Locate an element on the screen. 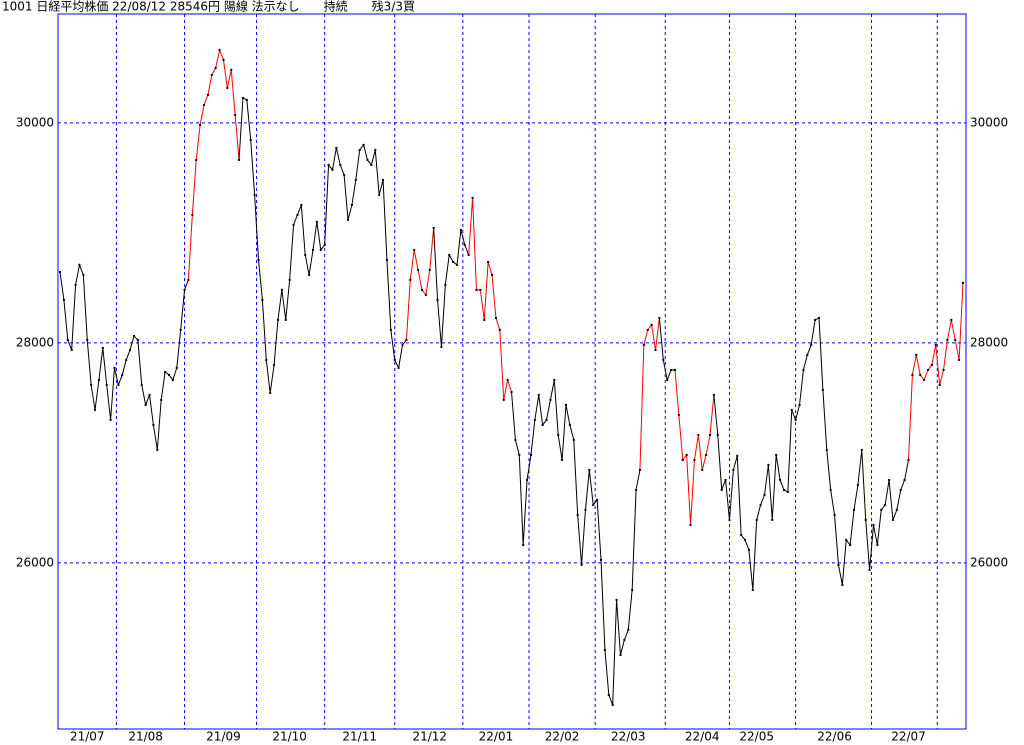  x-tick-label: 22/06 is located at coordinates (834, 737).